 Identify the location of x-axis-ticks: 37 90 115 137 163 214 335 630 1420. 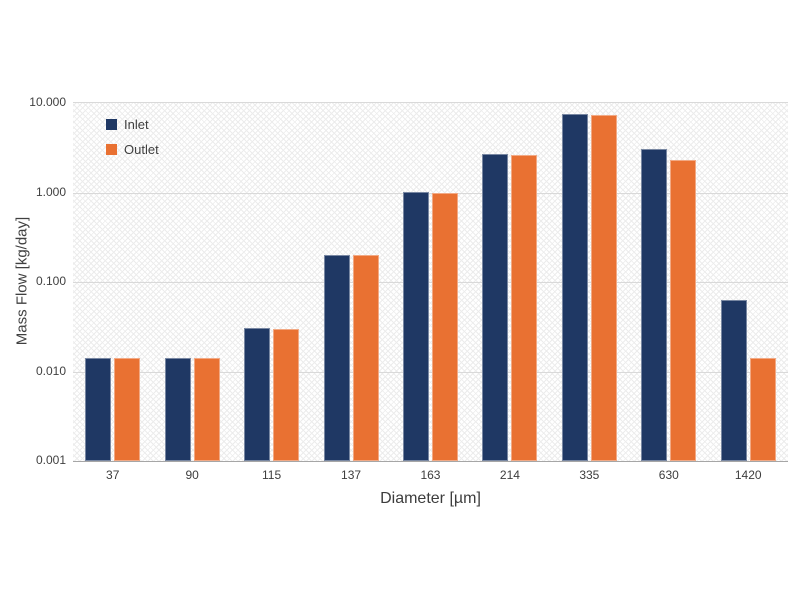
(430, 475).